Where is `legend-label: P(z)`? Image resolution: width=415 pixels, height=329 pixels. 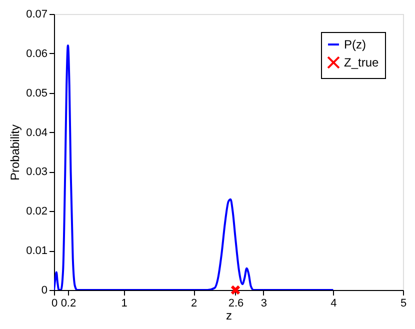
legend-label: P(z) is located at coordinates (355, 45).